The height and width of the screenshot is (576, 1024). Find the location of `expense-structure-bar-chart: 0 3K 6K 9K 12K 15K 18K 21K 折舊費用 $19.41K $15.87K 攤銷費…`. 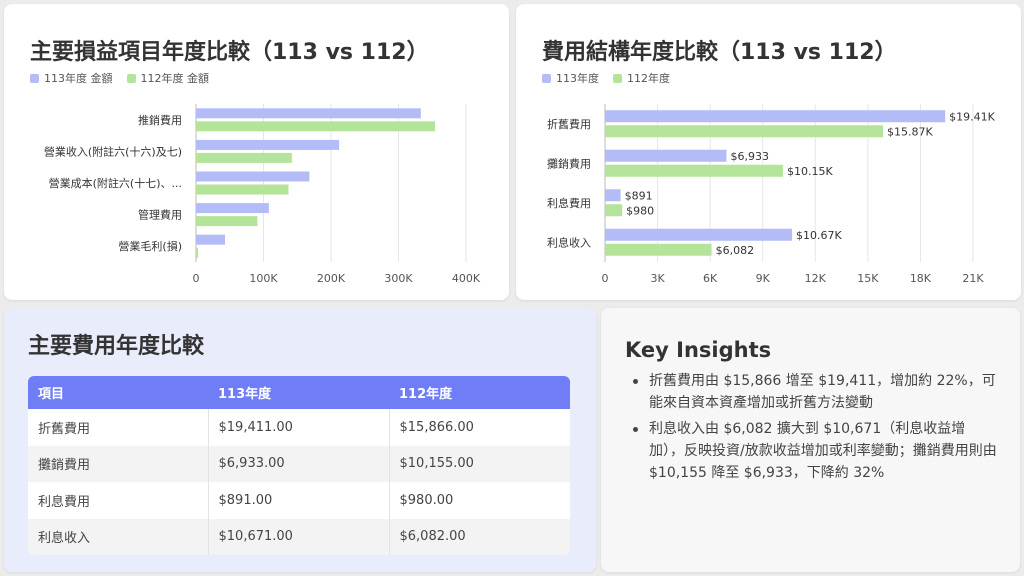

expense-structure-bar-chart: 0 3K 6K 9K 12K 15K 18K 21K 折舊費用 $19.41K $15.87K 攤銷費… is located at coordinates (771, 194).